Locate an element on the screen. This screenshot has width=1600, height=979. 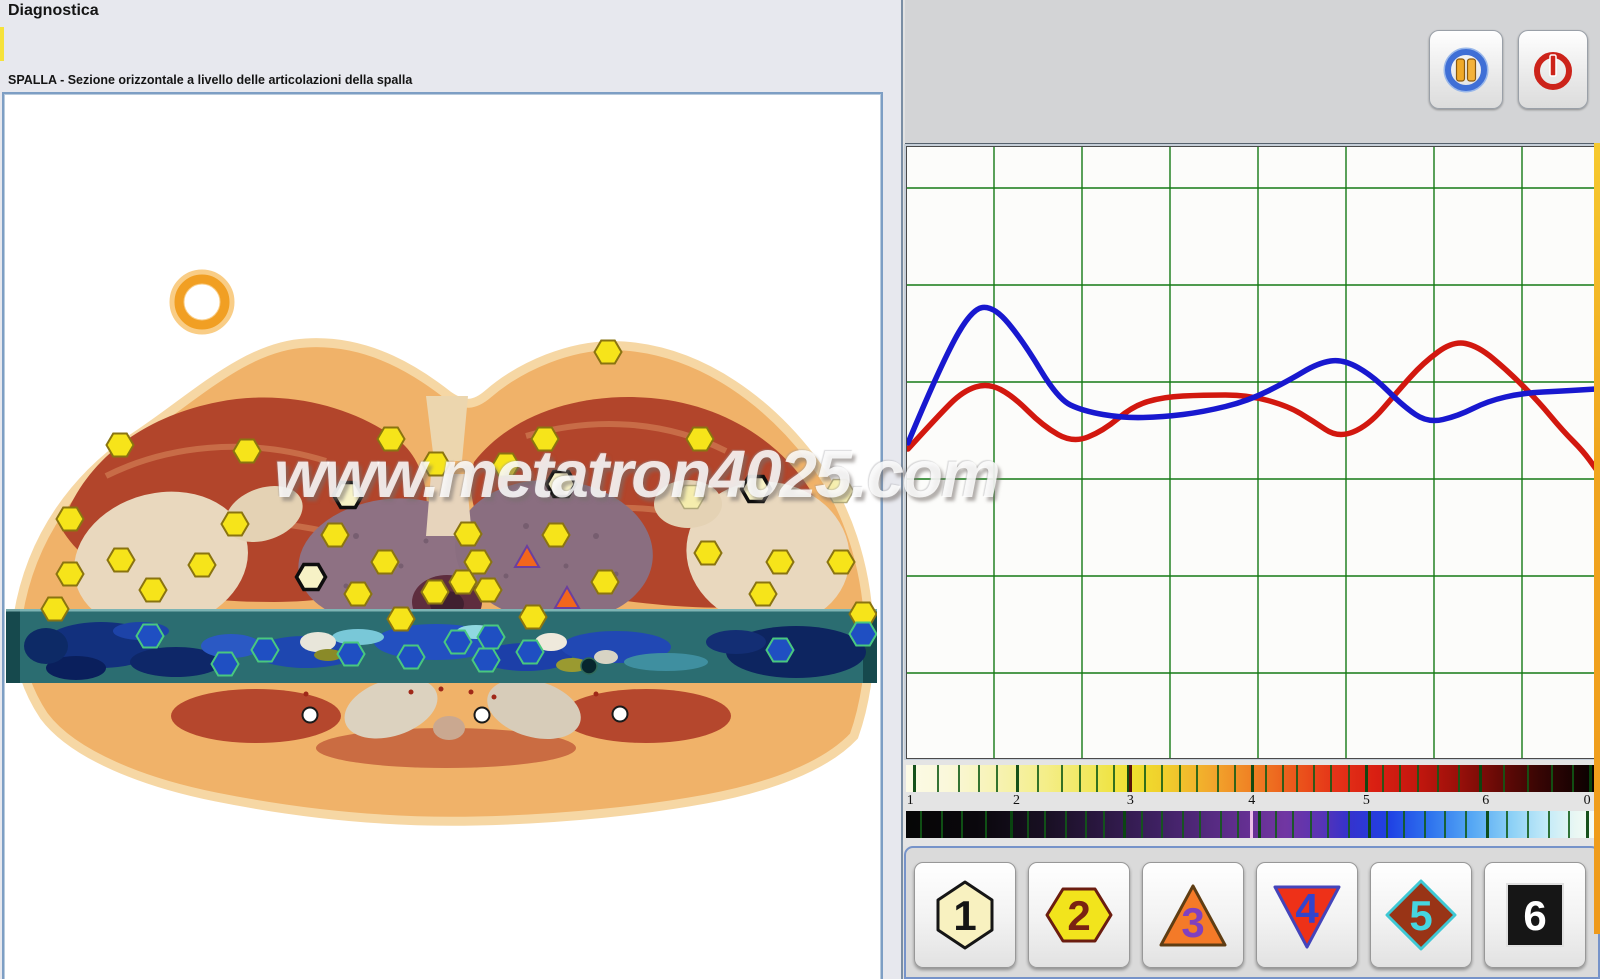
hexagon-h-icon: 2 is located at coordinates (1079, 915).